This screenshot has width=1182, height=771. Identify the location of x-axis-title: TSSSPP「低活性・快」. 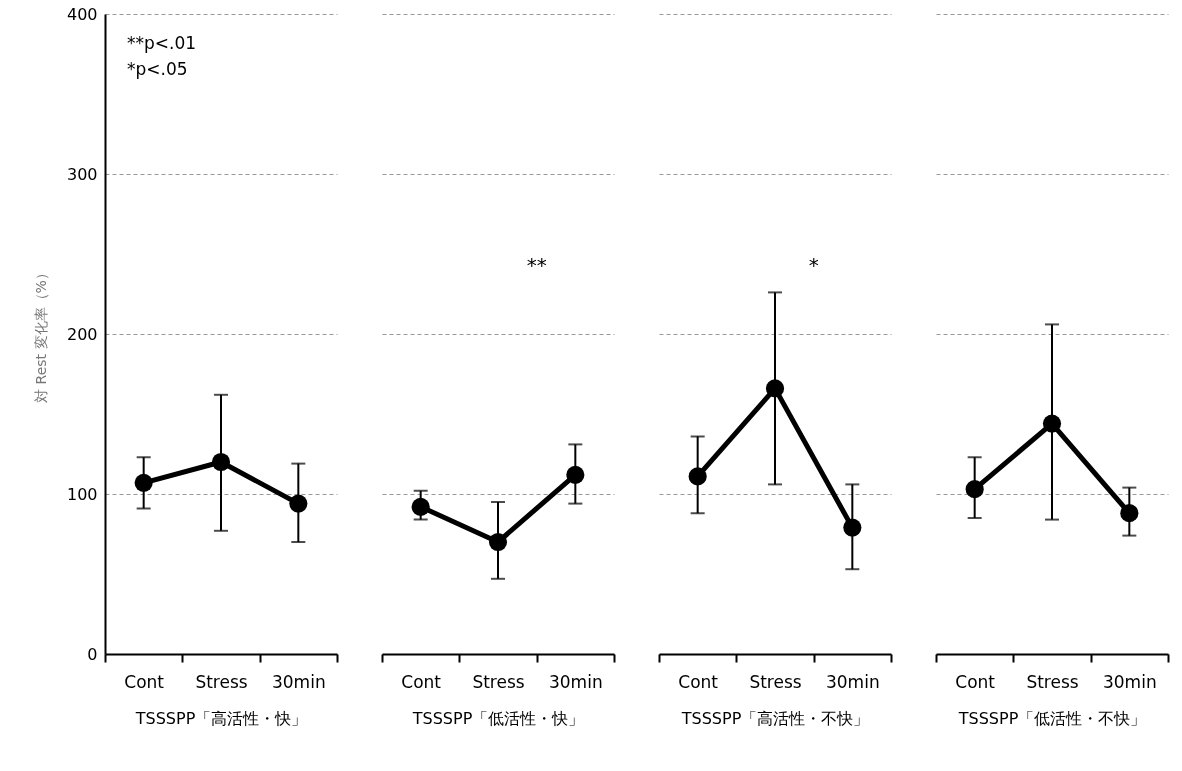
(498, 718).